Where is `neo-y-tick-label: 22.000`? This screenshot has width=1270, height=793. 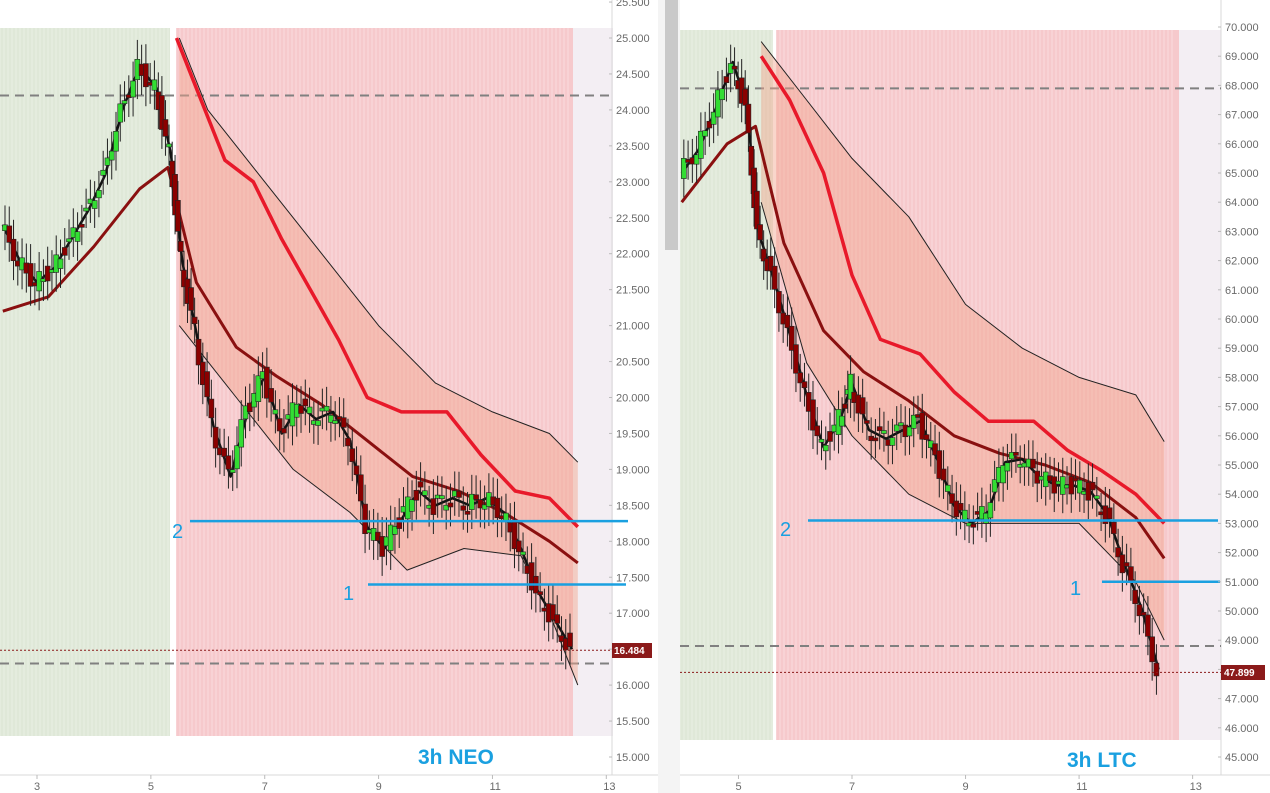
neo-y-tick-label: 22.000 is located at coordinates (633, 255).